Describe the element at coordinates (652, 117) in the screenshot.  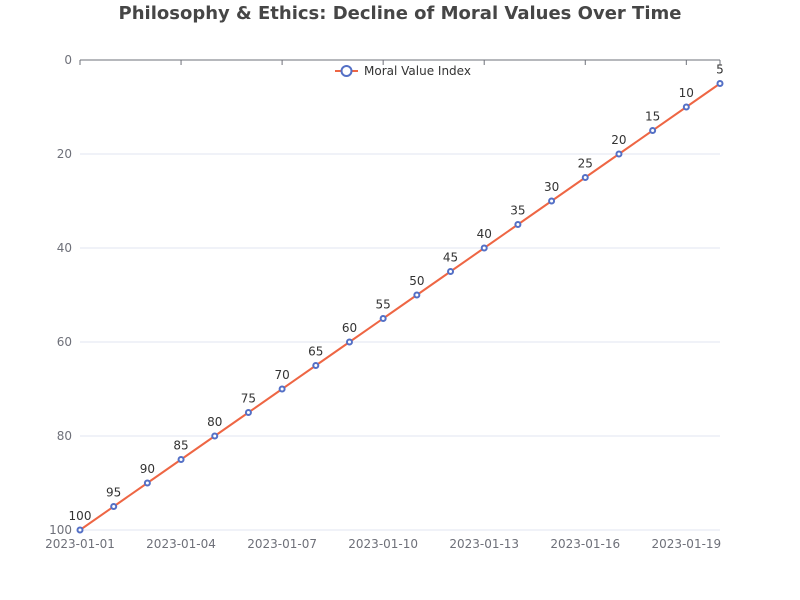
I see `data-label: 15` at that location.